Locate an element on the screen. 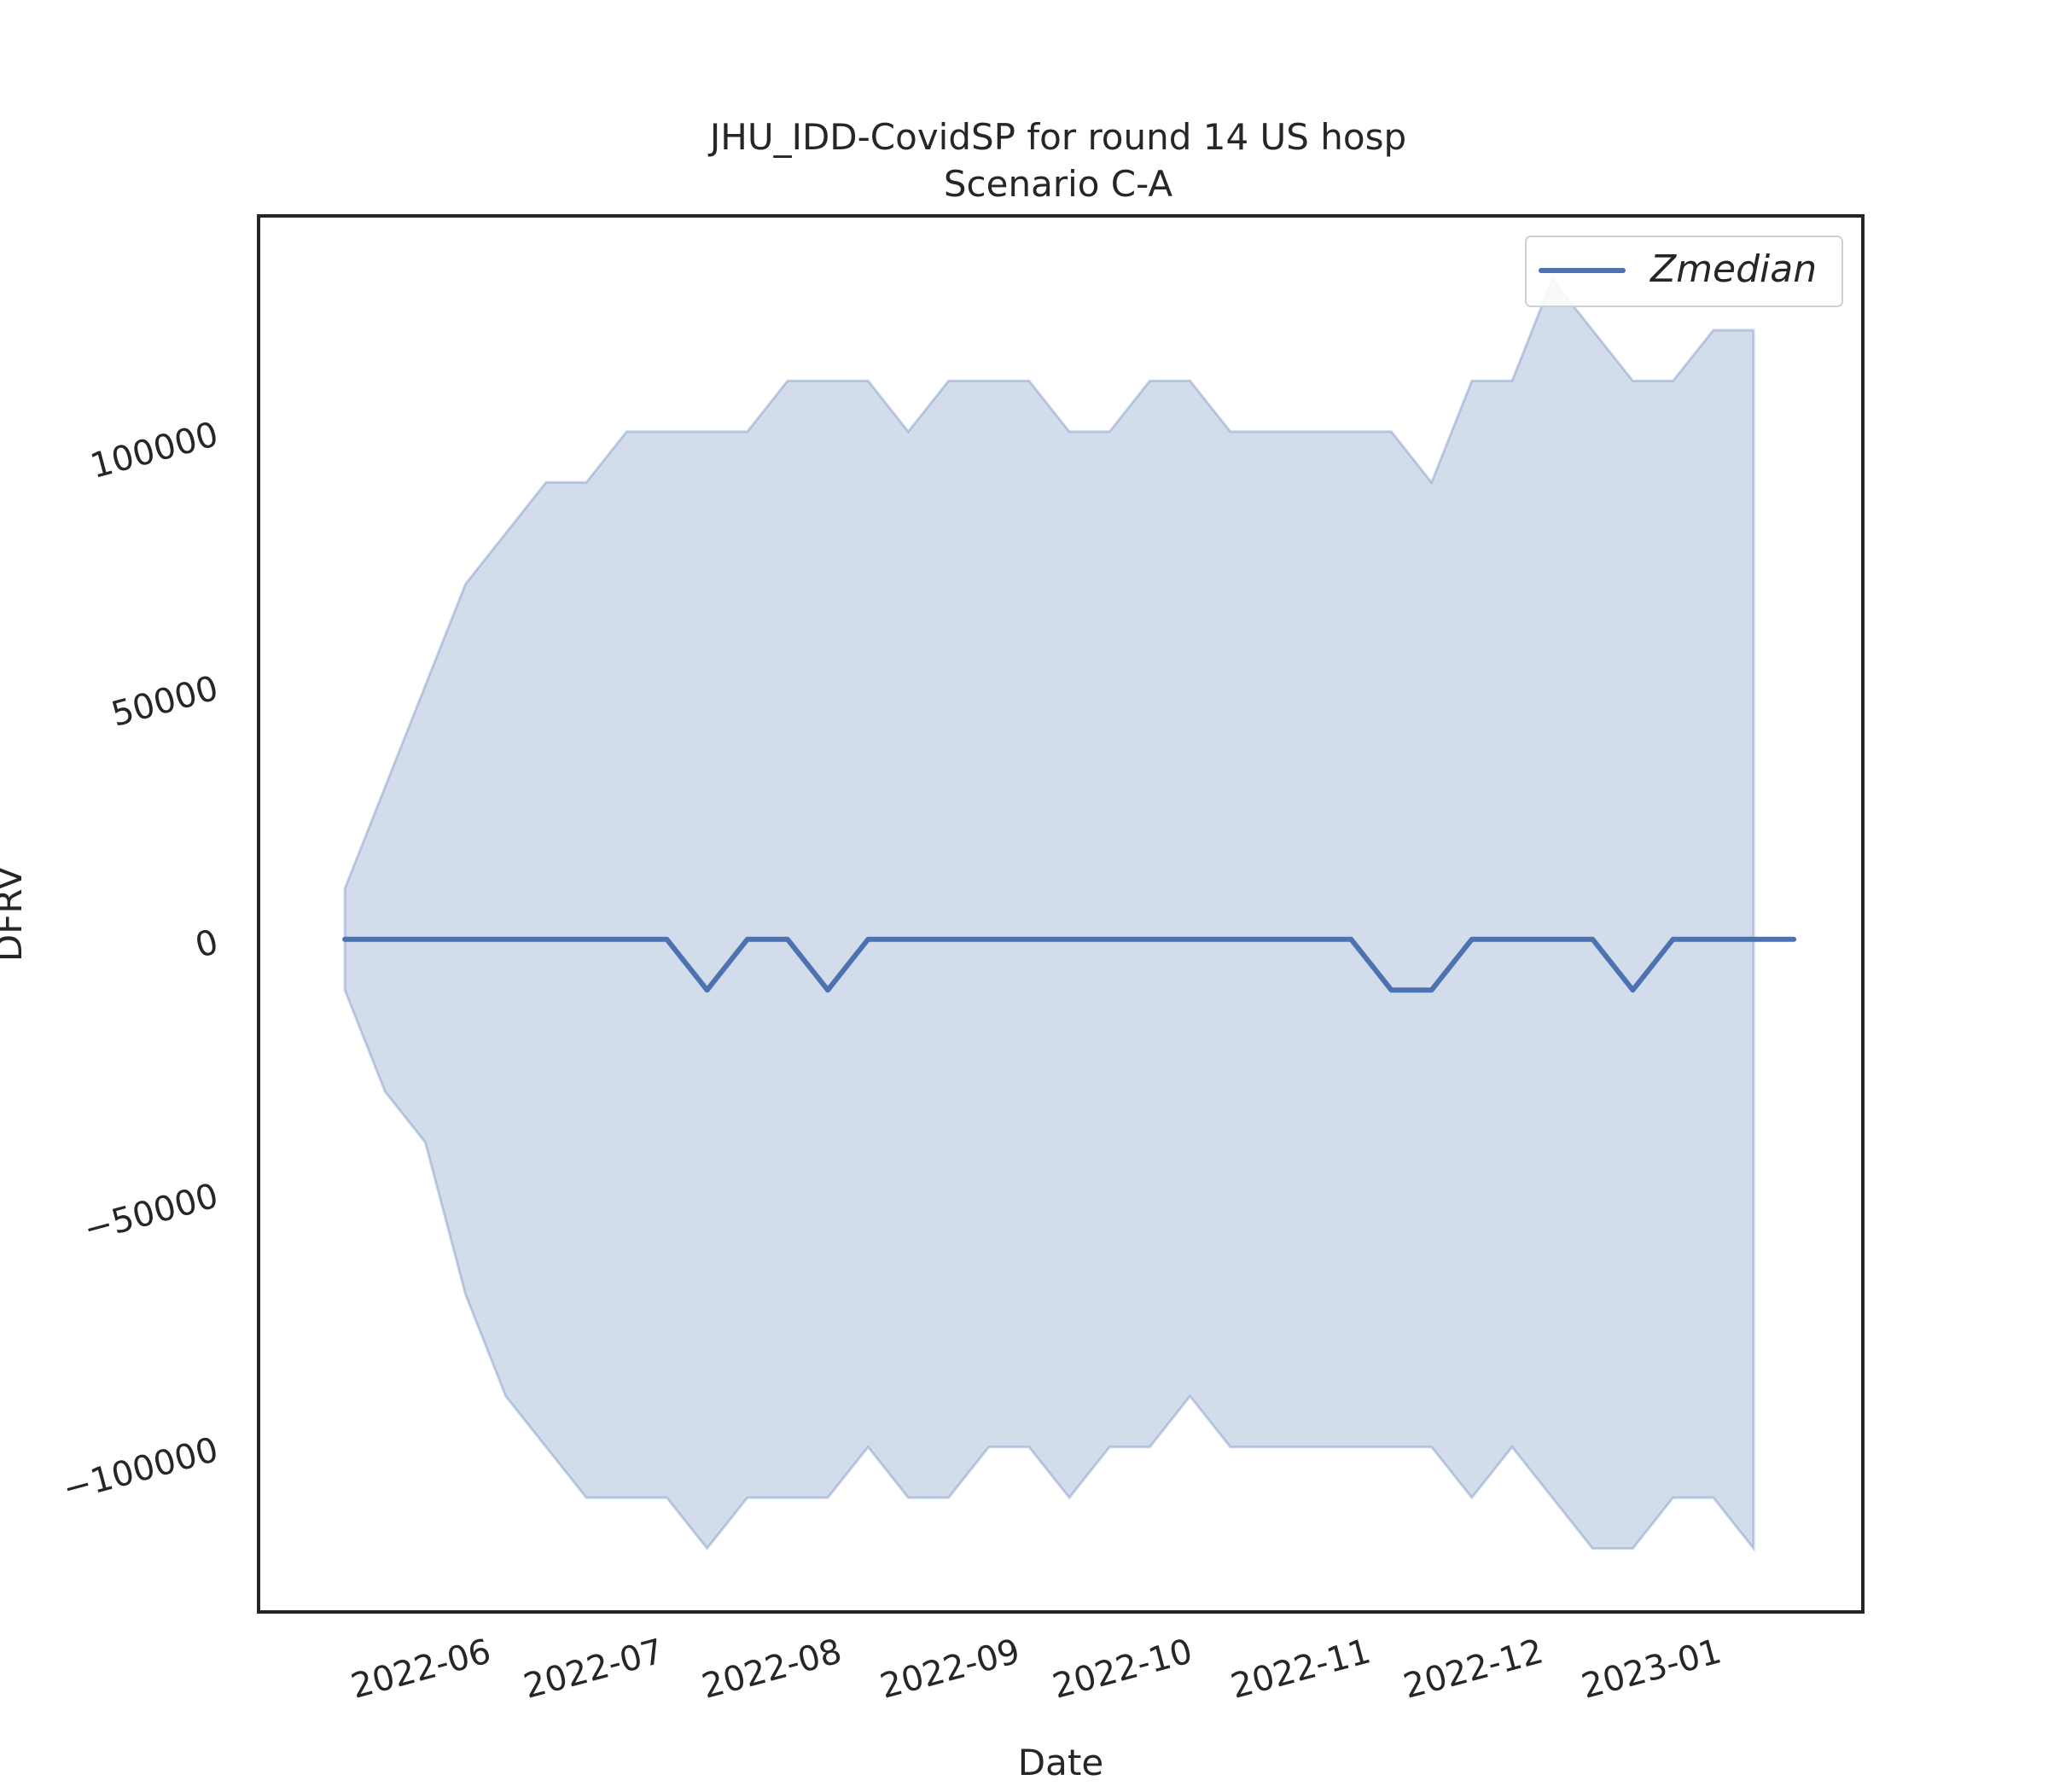 This screenshot has width=2048, height=1792. y-tick-label: 100000 is located at coordinates (154, 451).